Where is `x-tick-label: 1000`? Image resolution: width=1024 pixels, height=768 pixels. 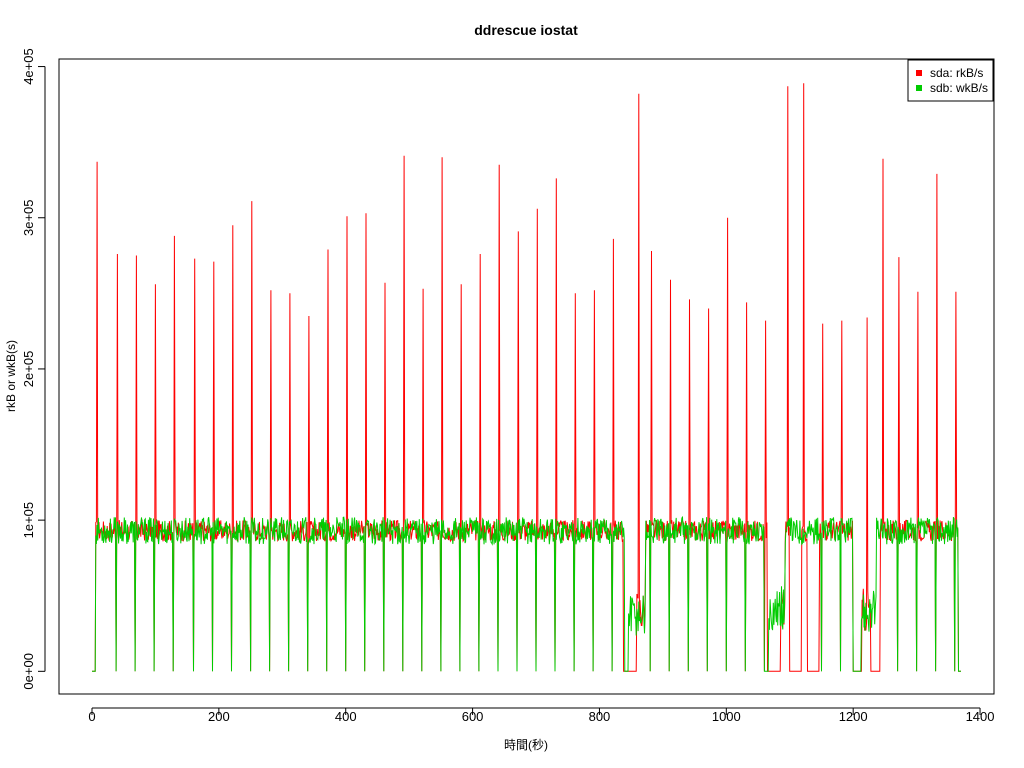 x-tick-label: 1000 is located at coordinates (726, 716).